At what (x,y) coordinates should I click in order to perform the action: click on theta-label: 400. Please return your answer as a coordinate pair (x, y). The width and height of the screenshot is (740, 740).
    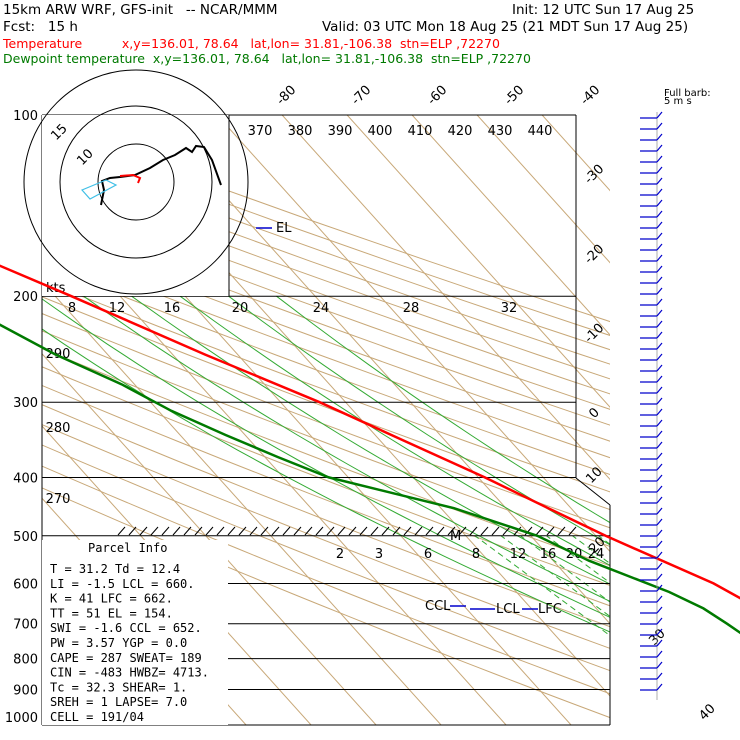
    Looking at the image, I should click on (380, 131).